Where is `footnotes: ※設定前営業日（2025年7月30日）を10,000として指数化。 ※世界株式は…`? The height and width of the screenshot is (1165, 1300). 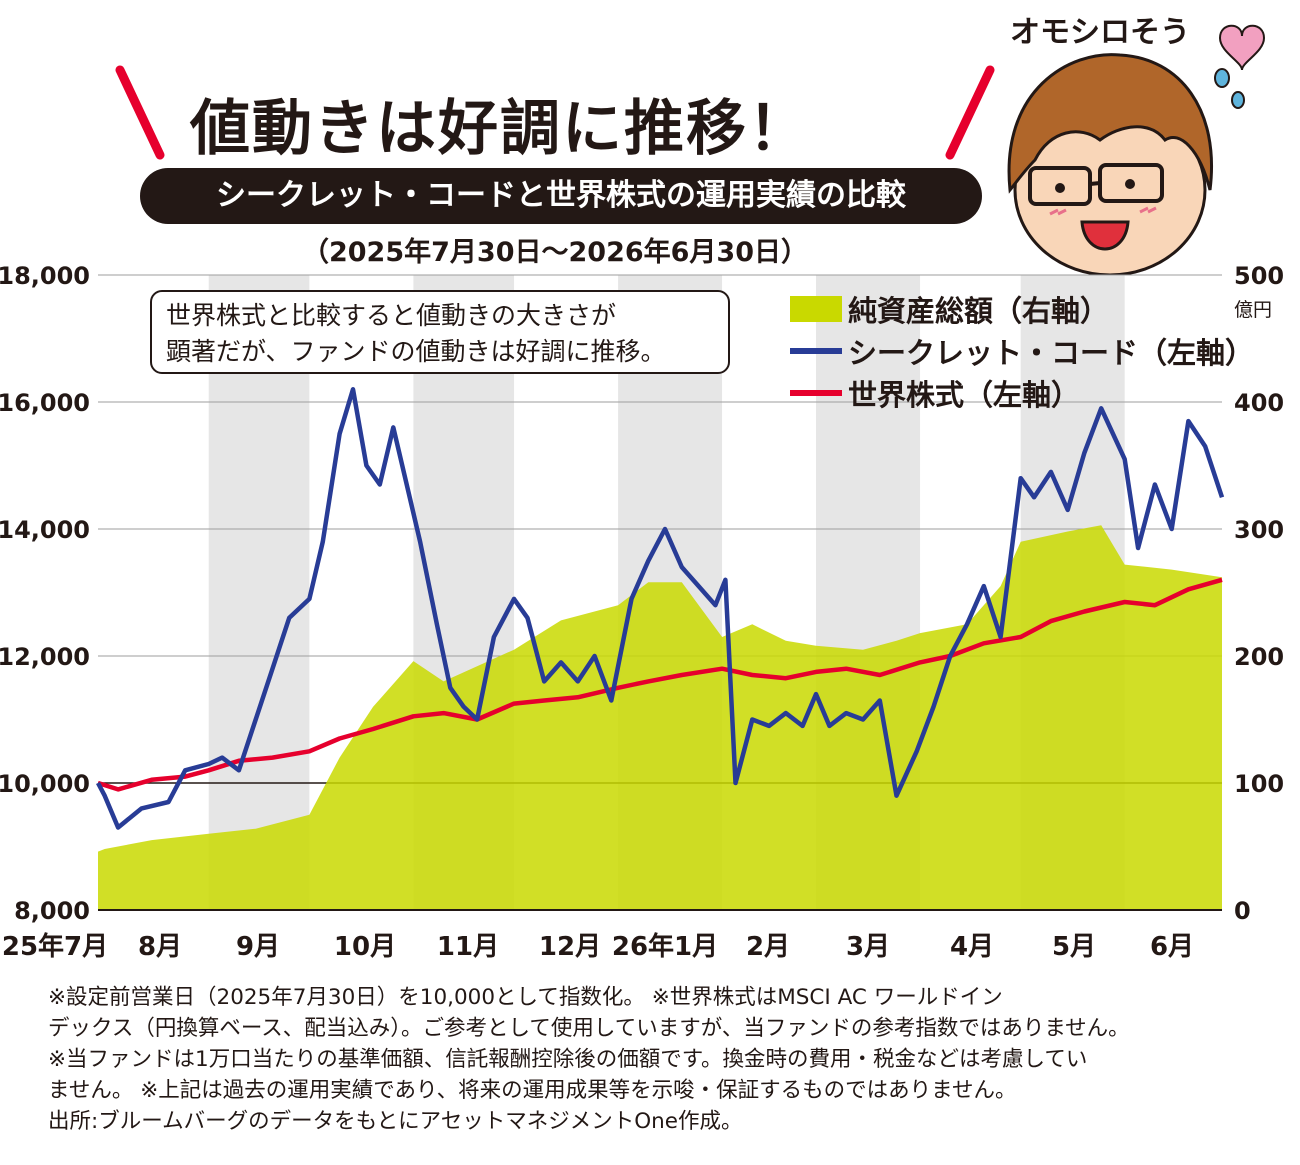 footnotes: ※設定前営業日（2025年7月30日）を10,000として指数化。 ※世界株式は… is located at coordinates (658, 1059).